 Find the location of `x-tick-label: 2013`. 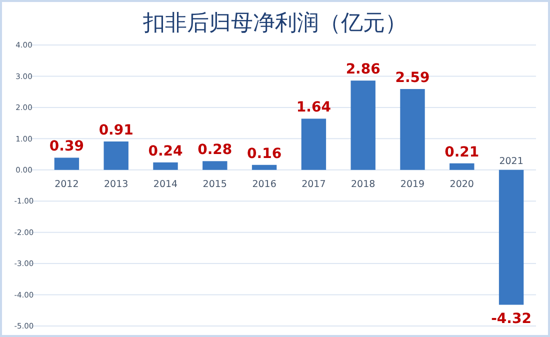

x-tick-label: 2013 is located at coordinates (116, 184).